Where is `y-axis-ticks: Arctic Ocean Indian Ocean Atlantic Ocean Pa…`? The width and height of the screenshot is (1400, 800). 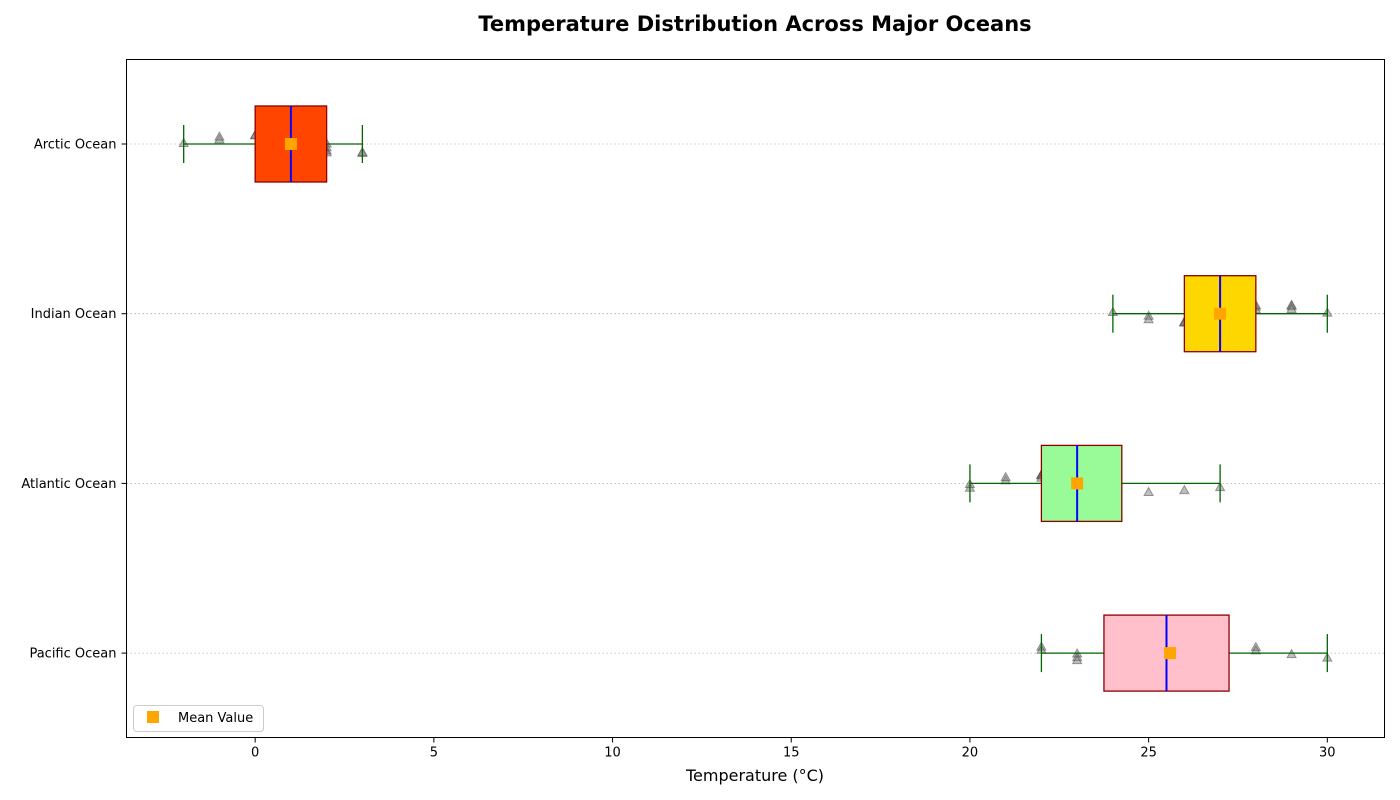 y-axis-ticks: Arctic Ocean Indian Ocean Atlantic Ocean Pa… is located at coordinates (74, 400).